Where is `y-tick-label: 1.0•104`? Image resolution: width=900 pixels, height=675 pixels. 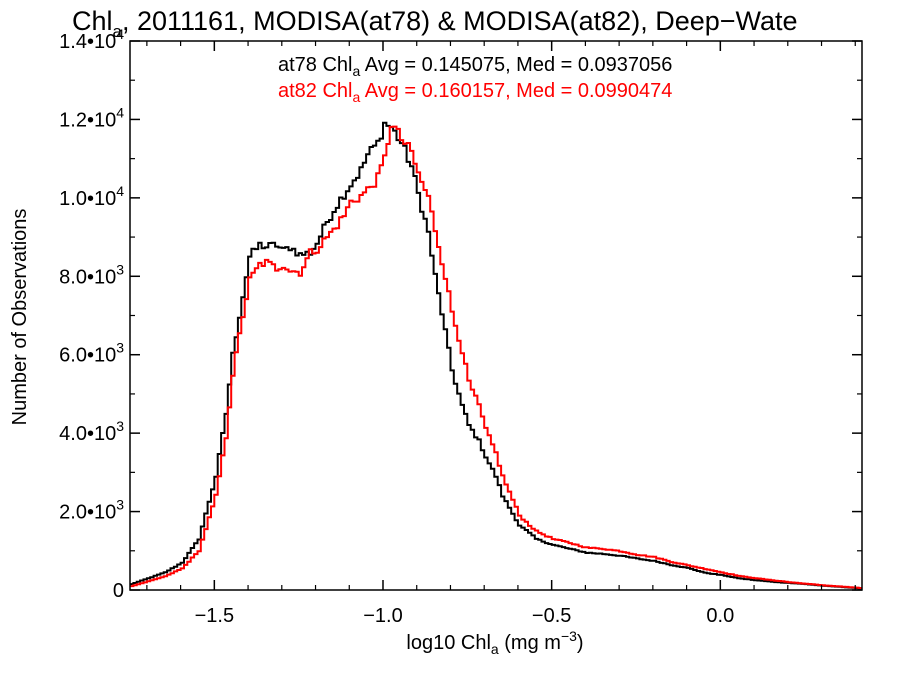
y-tick-label: 1.0•104 is located at coordinates (91, 196).